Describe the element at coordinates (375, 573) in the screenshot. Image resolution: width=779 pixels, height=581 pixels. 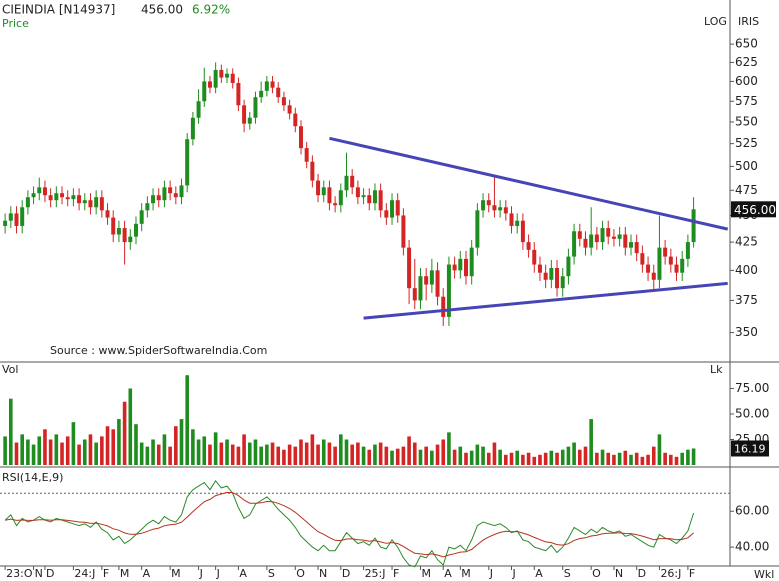
I see `x-tick-label: 25:J` at that location.